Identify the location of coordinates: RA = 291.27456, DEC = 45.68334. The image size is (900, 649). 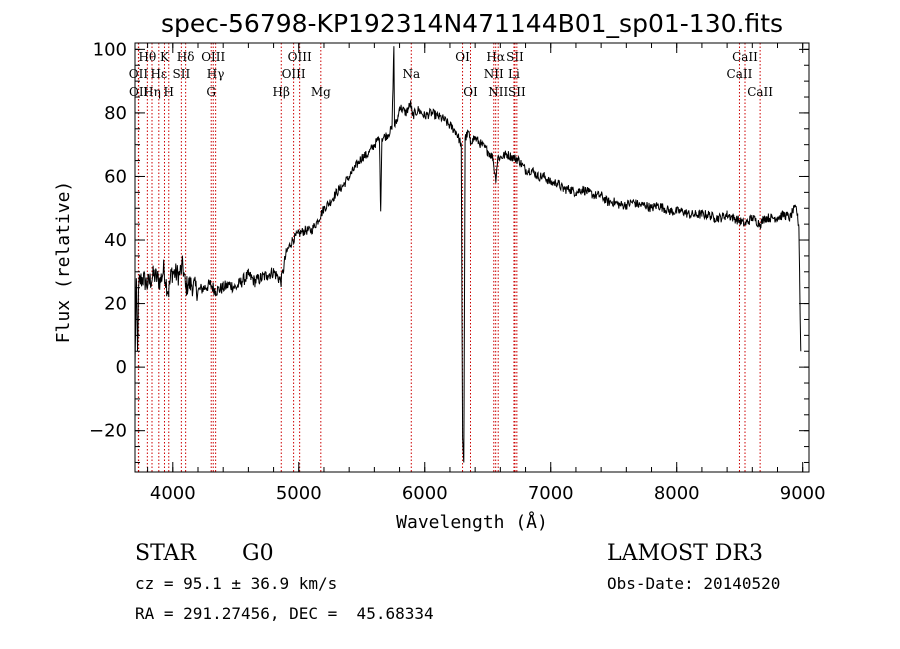
(284, 613).